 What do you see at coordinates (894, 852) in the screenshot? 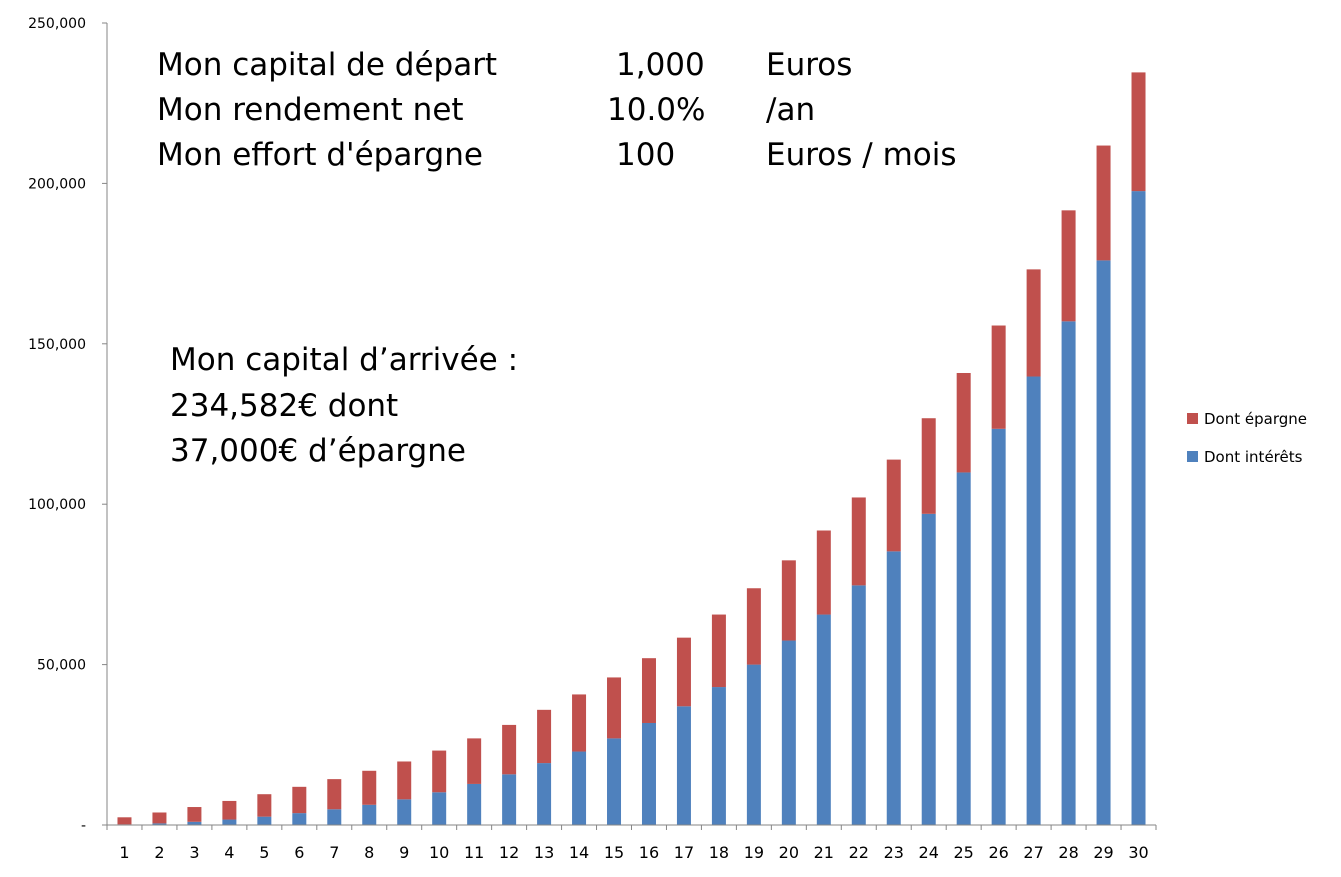
I see `x-tick-label: 23` at bounding box center [894, 852].